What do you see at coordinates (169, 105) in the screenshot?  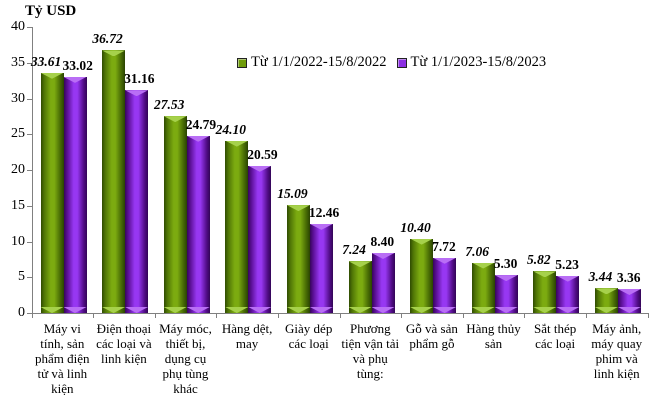 I see `value-label: 27.53` at bounding box center [169, 105].